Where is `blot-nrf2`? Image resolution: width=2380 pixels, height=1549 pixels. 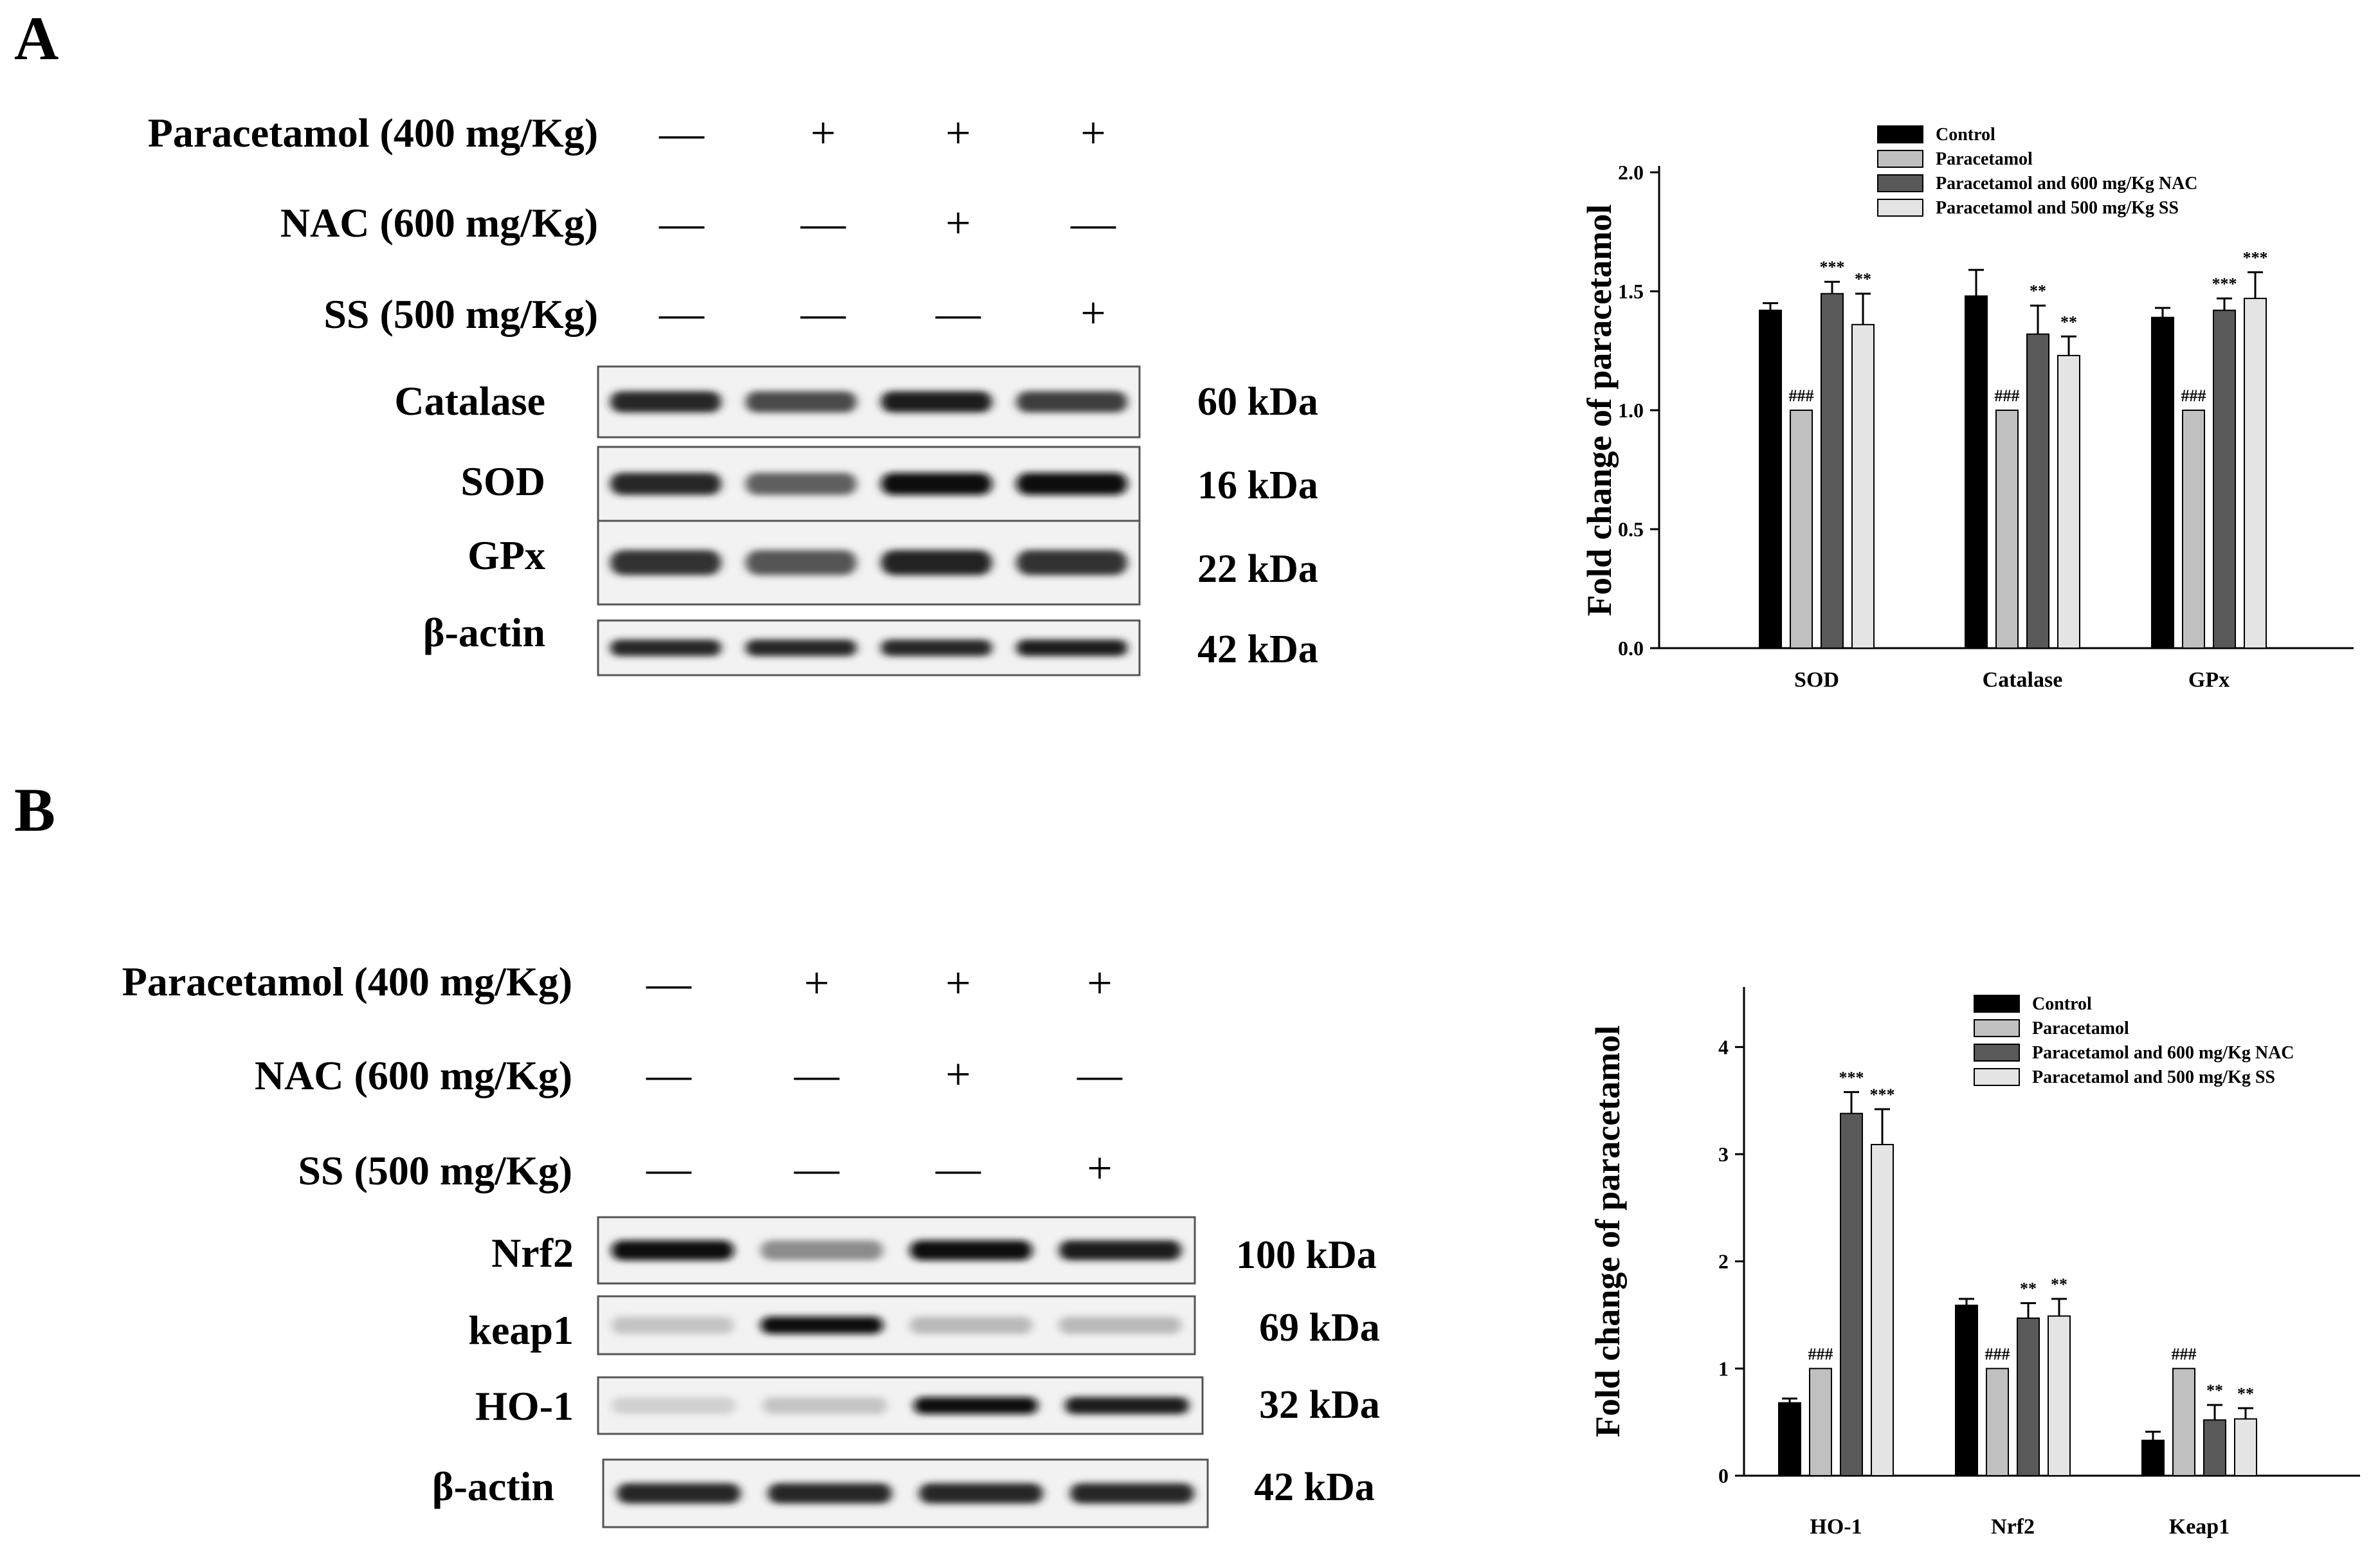
blot-nrf2 is located at coordinates (896, 1250).